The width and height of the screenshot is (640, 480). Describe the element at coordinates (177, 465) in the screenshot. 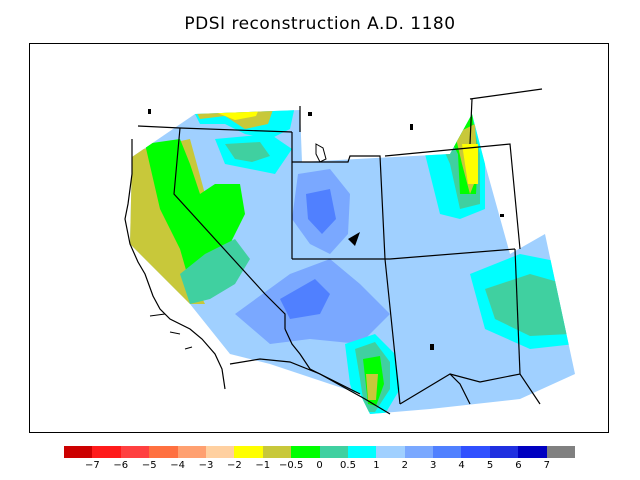

I see `colorbar-tick-label: −4` at that location.